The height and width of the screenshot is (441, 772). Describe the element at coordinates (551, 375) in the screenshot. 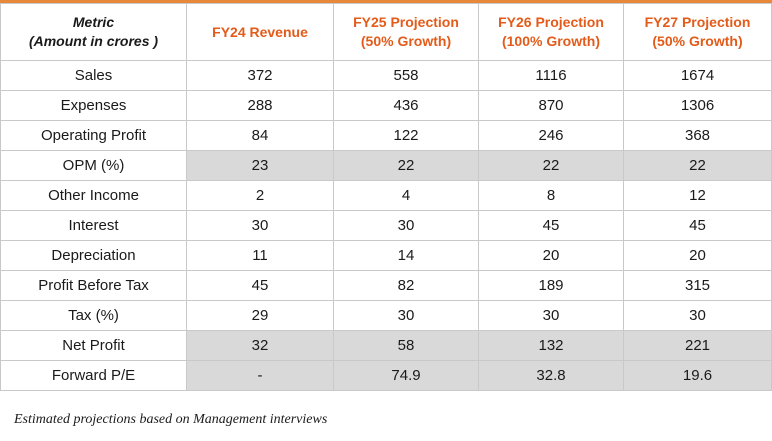

I see `fy26-value: 32.8` at that location.